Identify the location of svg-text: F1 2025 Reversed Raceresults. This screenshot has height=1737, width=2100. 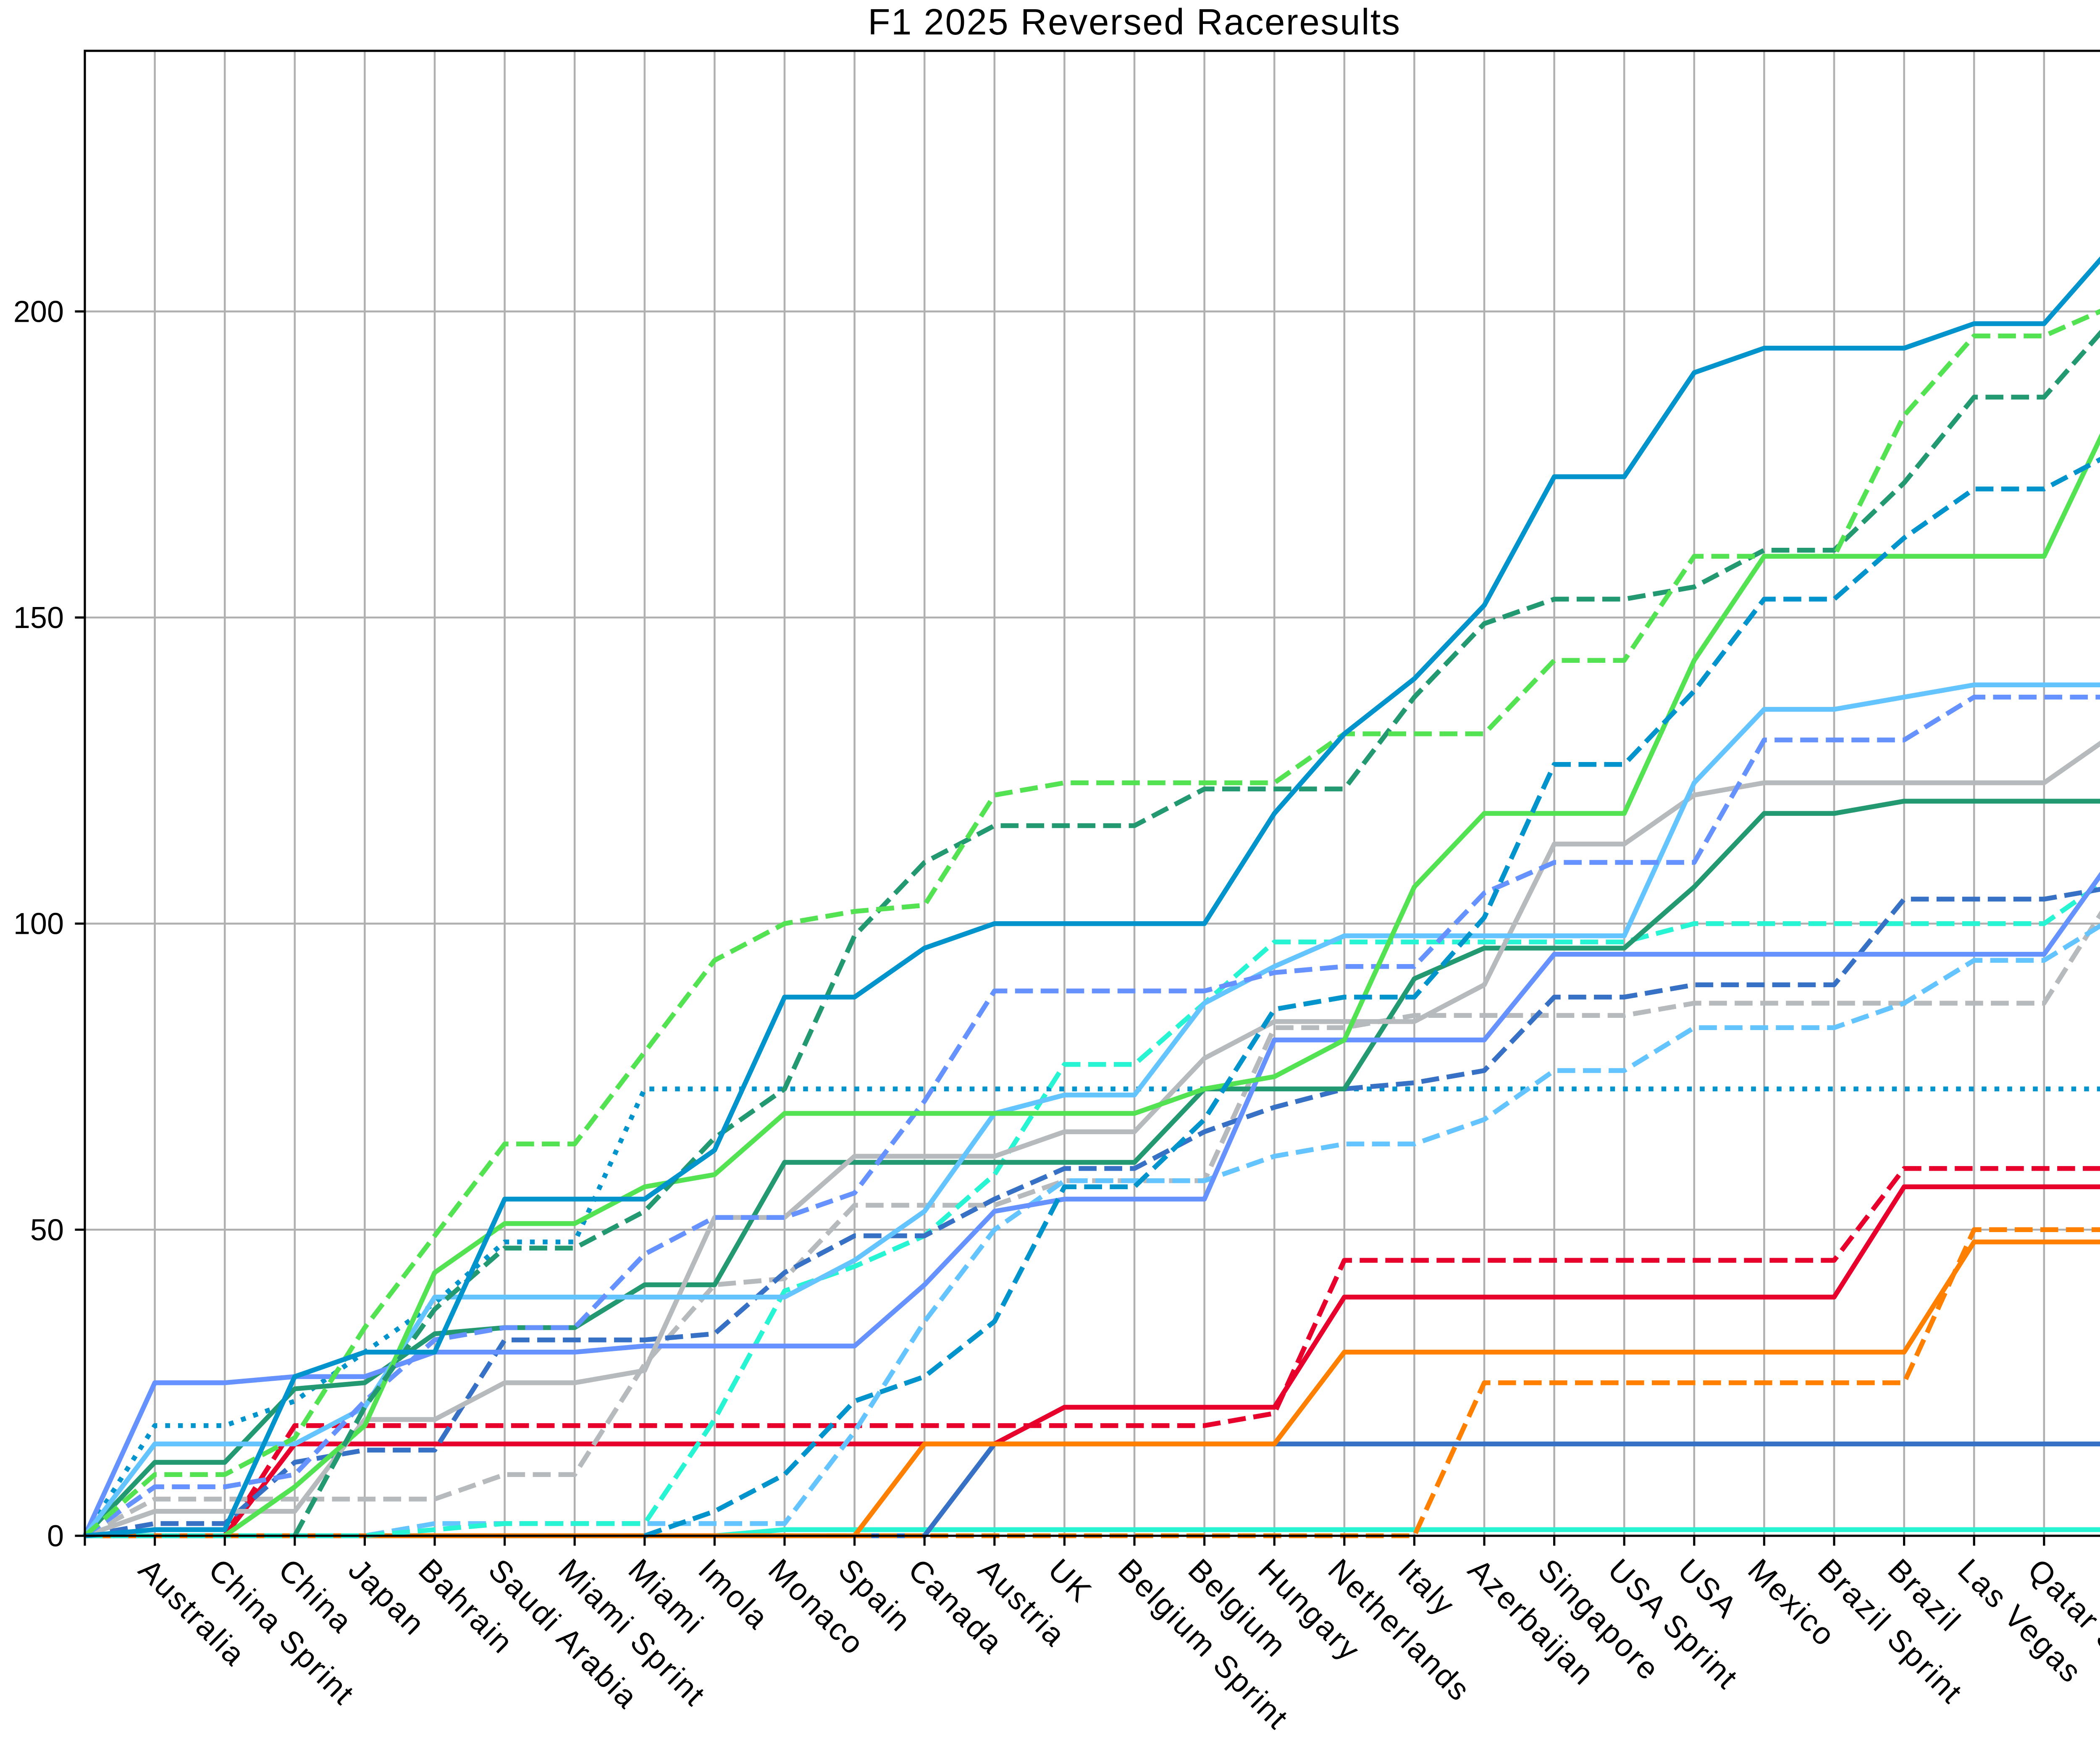
(1134, 22).